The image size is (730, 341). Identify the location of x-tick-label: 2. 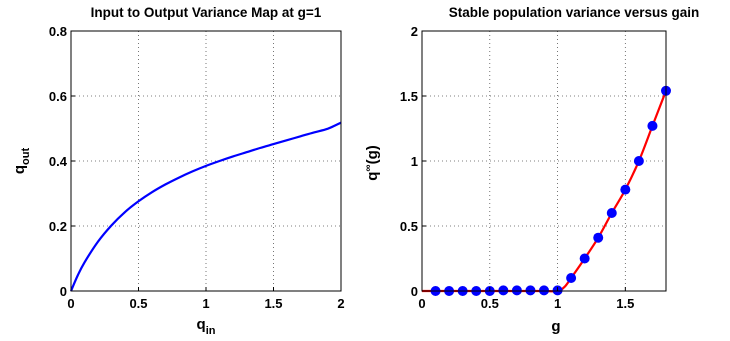
(340, 303).